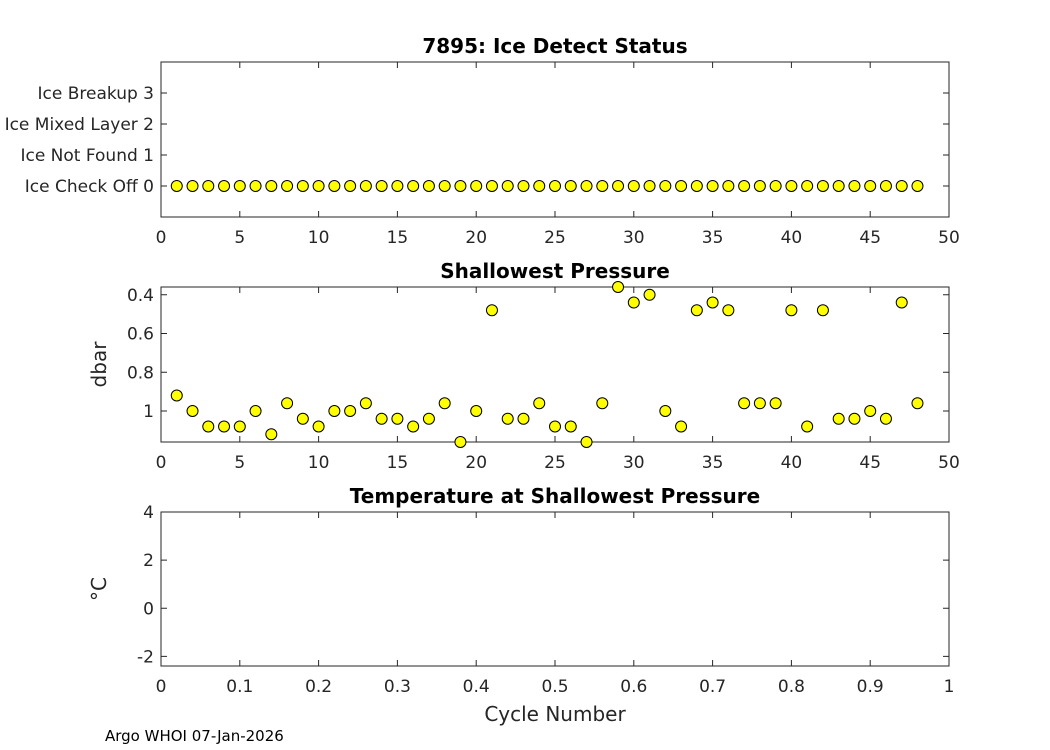 The image size is (1050, 750). Describe the element at coordinates (99, 364) in the screenshot. I see `y-axis-label: dbar` at that location.